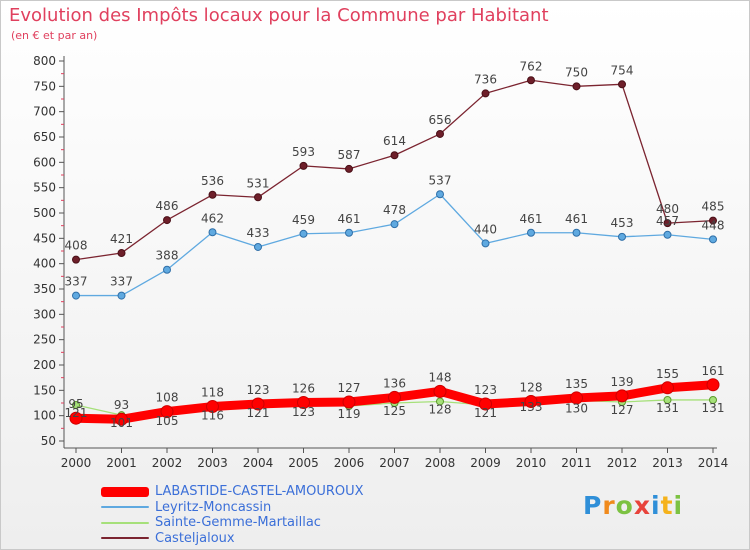  I want to click on legend-item-labastide: LABASTIDE-CASTEL-AMOUROUX, so click(232, 492).